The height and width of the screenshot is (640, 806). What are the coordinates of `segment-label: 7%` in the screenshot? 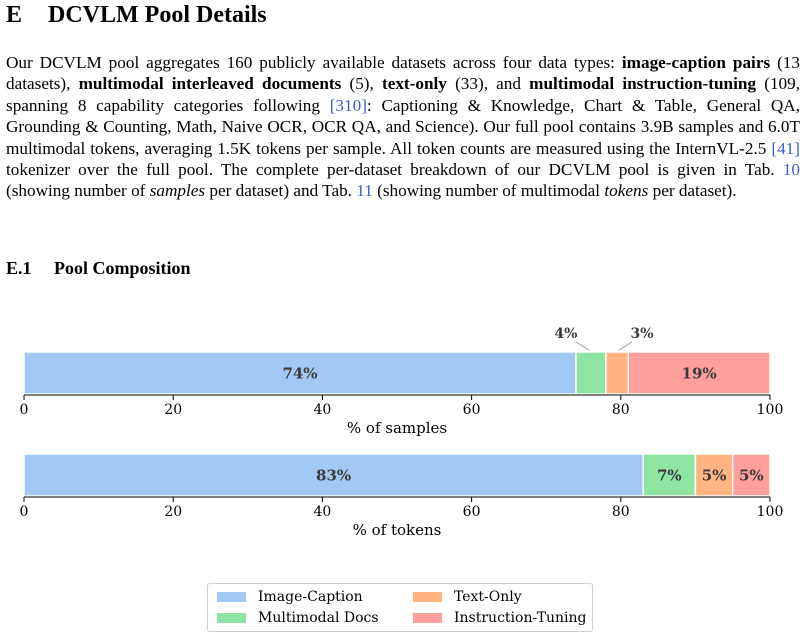 It's located at (669, 476).